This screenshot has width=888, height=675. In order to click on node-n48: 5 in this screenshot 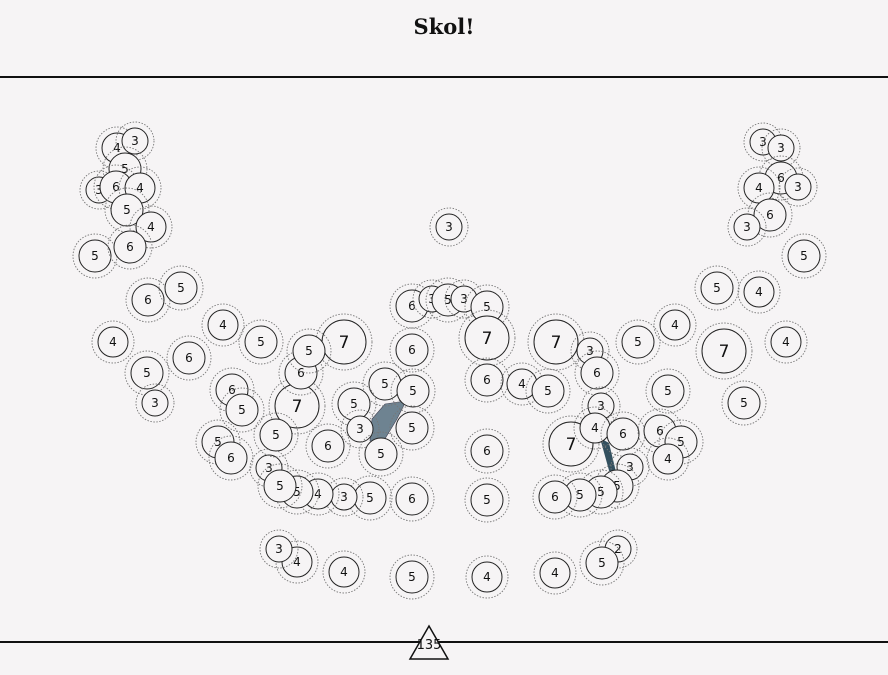, I will do `click(309, 351)`.